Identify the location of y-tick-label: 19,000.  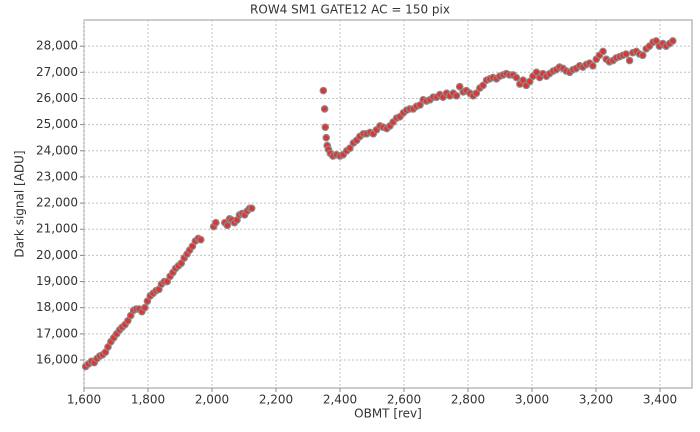
(57, 281).